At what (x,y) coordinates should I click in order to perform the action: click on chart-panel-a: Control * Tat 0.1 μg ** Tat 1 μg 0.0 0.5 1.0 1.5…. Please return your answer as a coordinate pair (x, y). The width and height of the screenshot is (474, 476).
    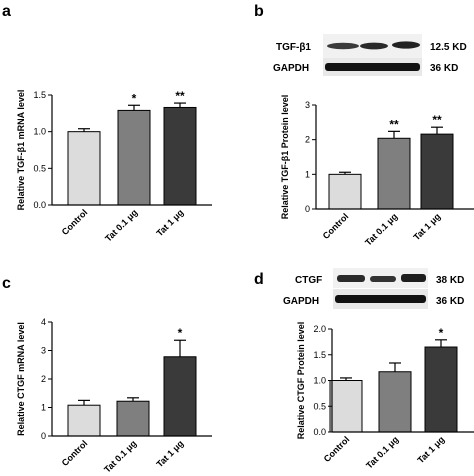
    Looking at the image, I should click on (114, 166).